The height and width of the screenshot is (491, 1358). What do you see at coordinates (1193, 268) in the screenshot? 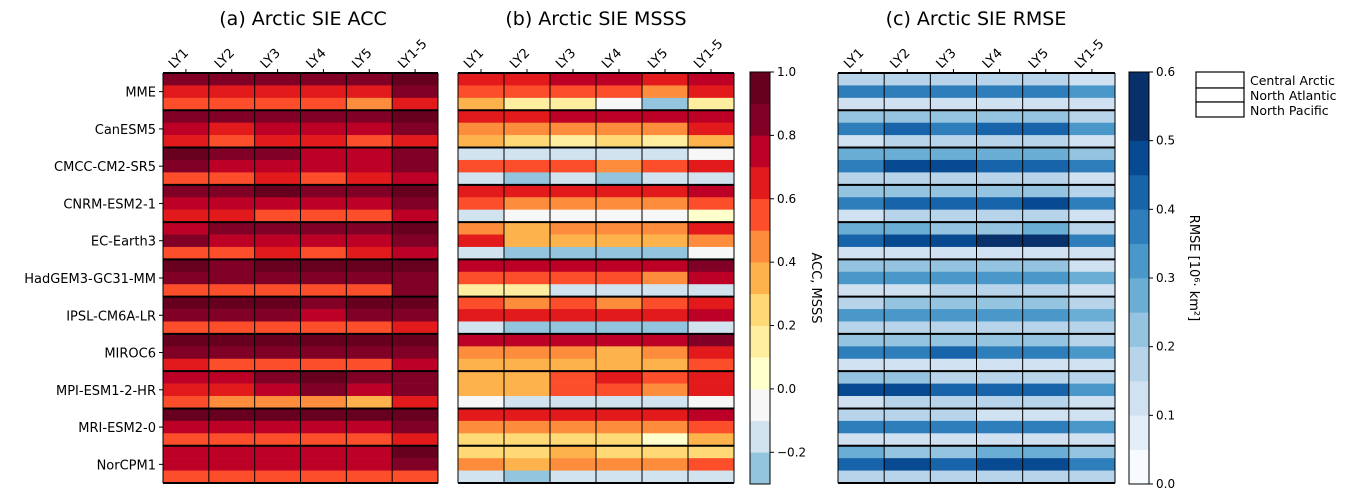
I see `rmse-colorbar-label: RMSE [10⁶· km²]` at bounding box center [1193, 268].